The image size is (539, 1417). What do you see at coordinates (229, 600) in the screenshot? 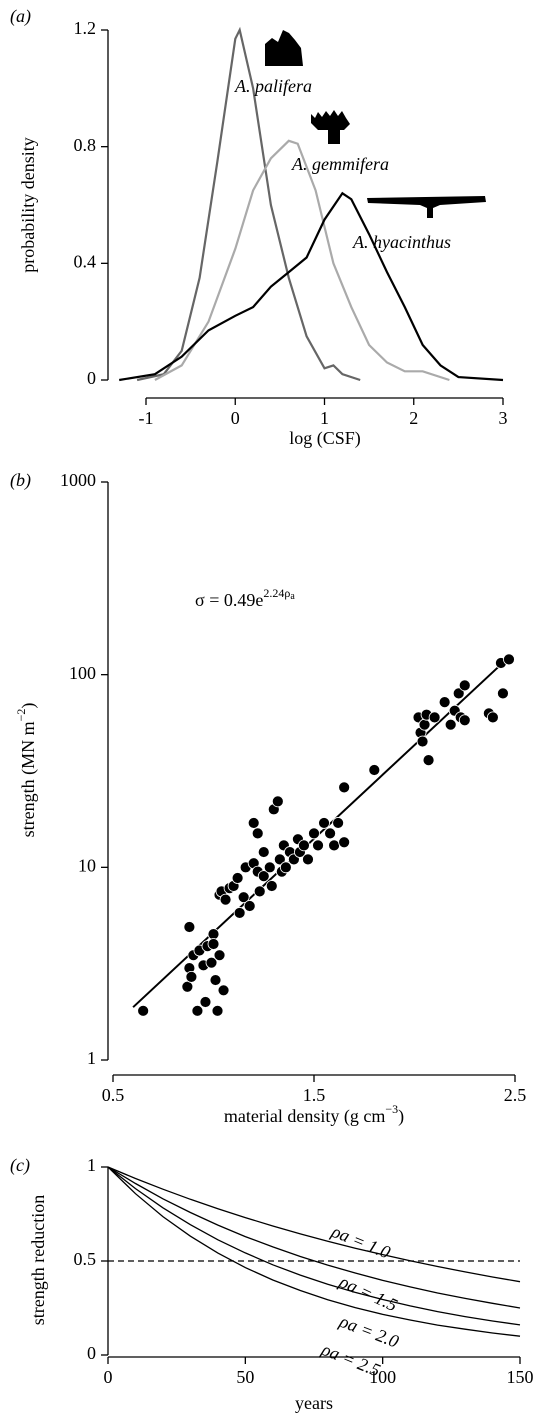
I see `equation-part: σ = 0.49e` at bounding box center [229, 600].